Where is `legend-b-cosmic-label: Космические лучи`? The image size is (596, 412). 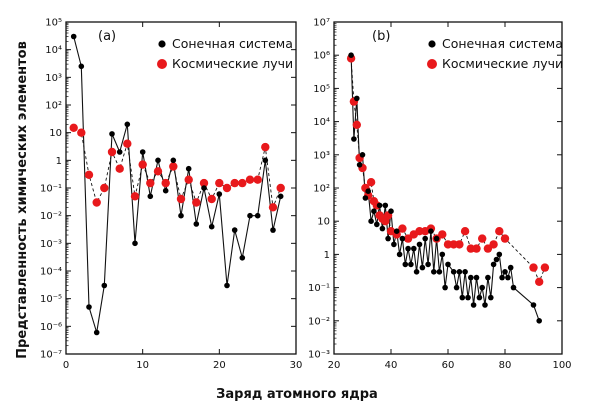
legend-b-cosmic-label: Космические лучи is located at coordinates (502, 63).